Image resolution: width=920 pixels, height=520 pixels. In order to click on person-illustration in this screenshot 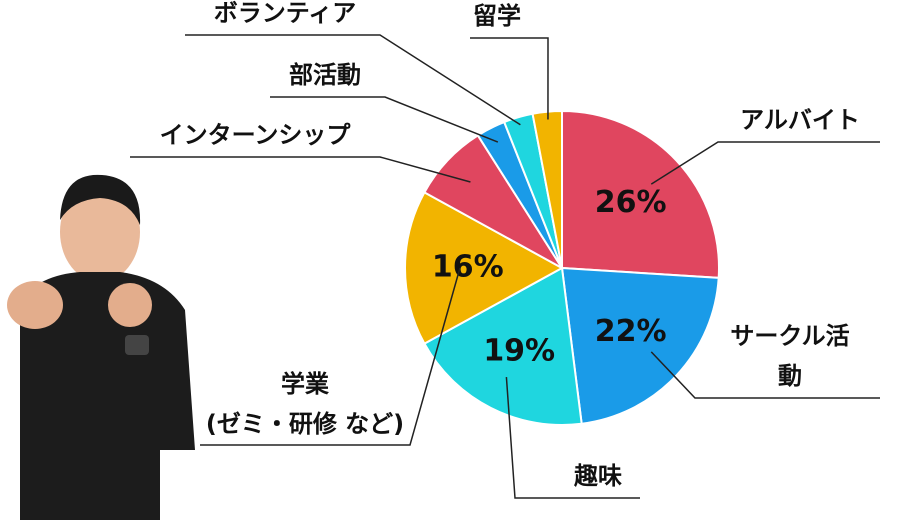, I will do `click(101, 347)`.